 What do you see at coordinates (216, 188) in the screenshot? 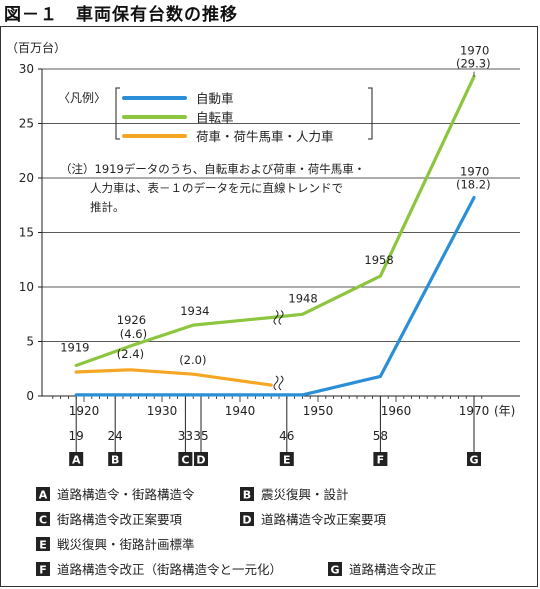
I see `note-line: 人力車は、表－１のデータを元に直線トレンドで` at bounding box center [216, 188].